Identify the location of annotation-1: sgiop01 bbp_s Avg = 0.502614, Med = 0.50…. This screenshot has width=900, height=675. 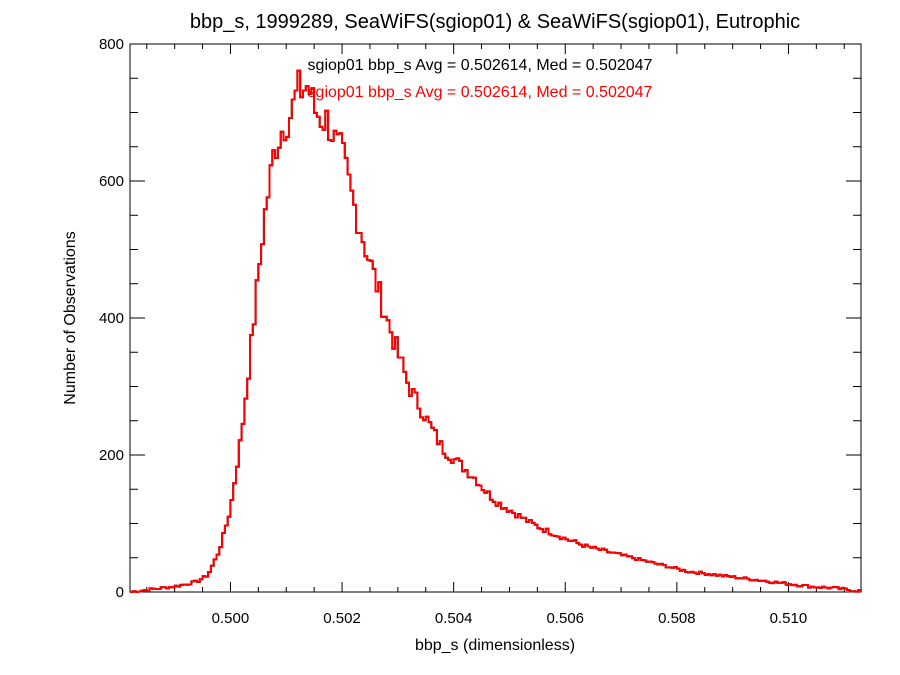
(480, 92).